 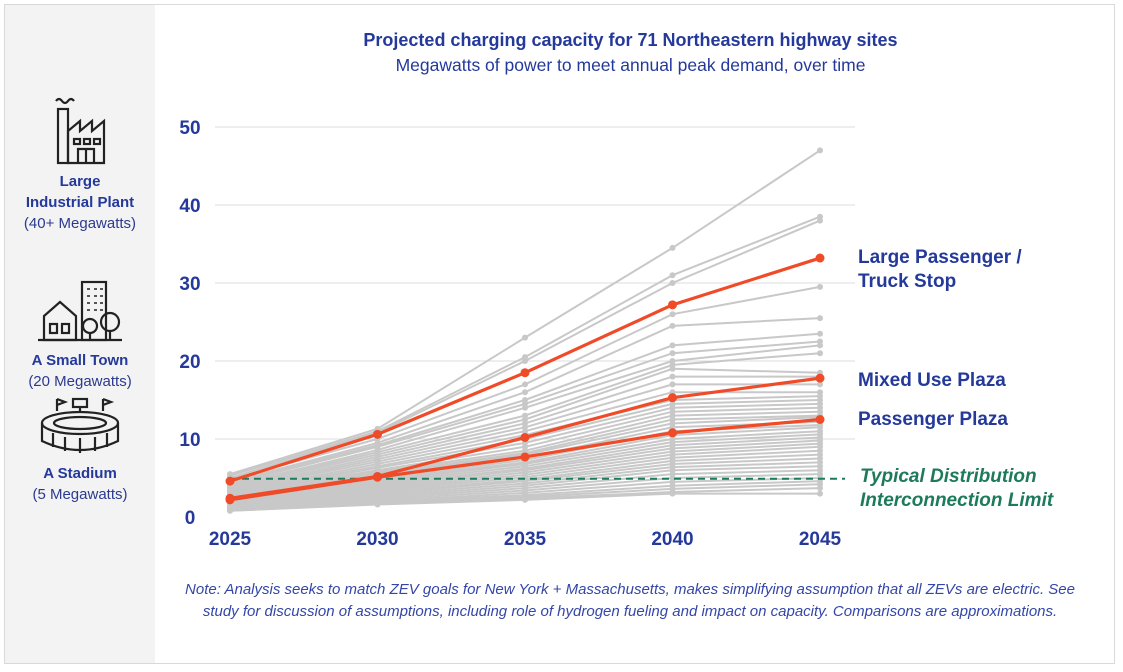 I want to click on series-label: Truck Stop, so click(x=907, y=281).